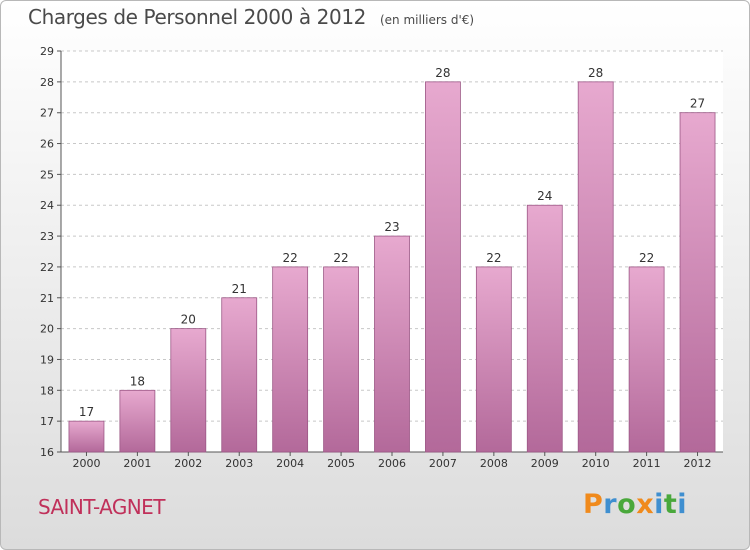 Image resolution: width=750 pixels, height=550 pixels. I want to click on proxiti-logo: Proxiti, so click(635, 504).